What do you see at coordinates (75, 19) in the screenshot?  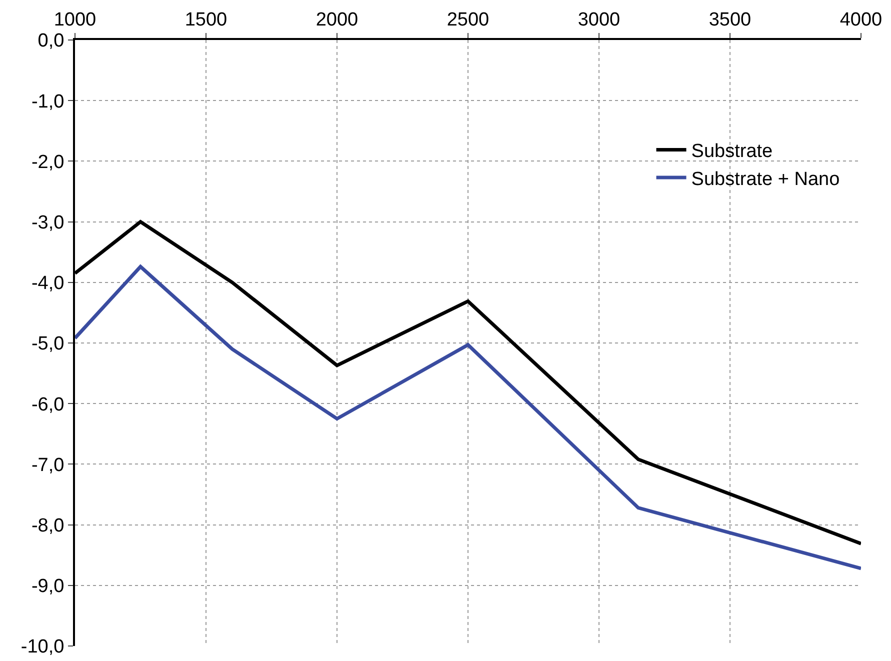 I see `x-tick-label: 1000` at bounding box center [75, 19].